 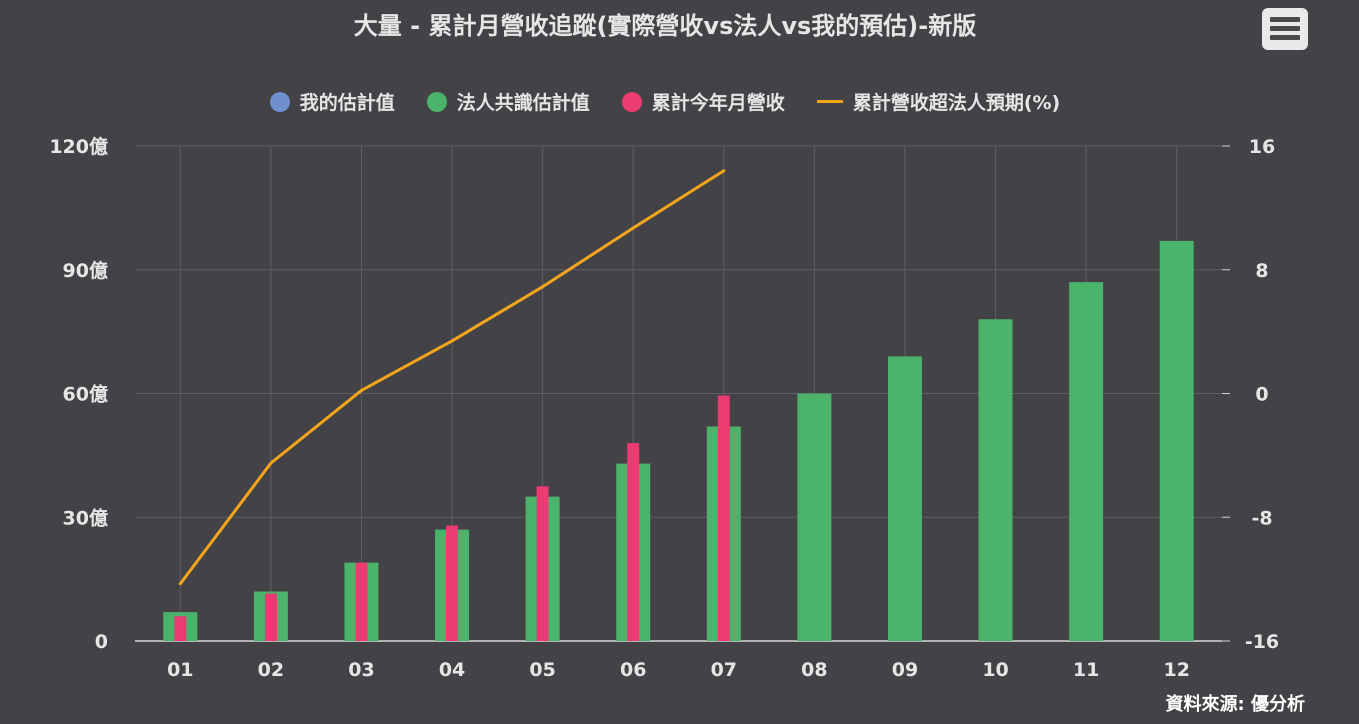 What do you see at coordinates (85, 270) in the screenshot?
I see `y-left-tick-label: 90億` at bounding box center [85, 270].